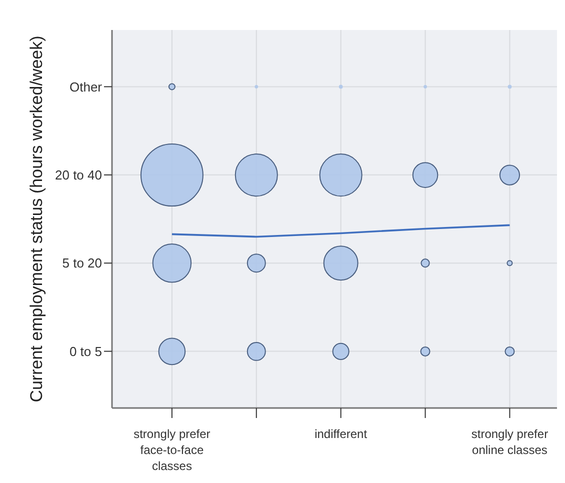  Describe the element at coordinates (509, 442) in the screenshot. I see `x-tick-label: strongly prefer online classes` at that location.